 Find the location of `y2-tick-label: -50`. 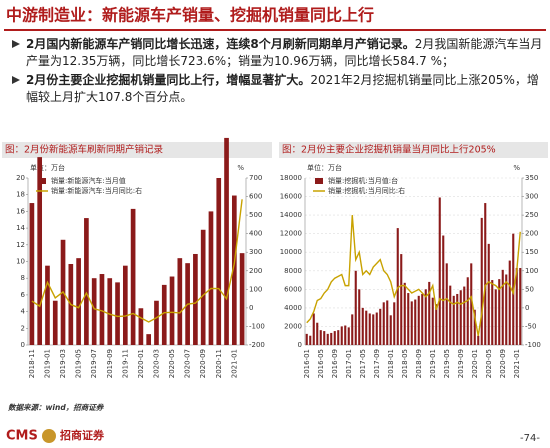

y2-tick-label: -50 is located at coordinates (530, 326).